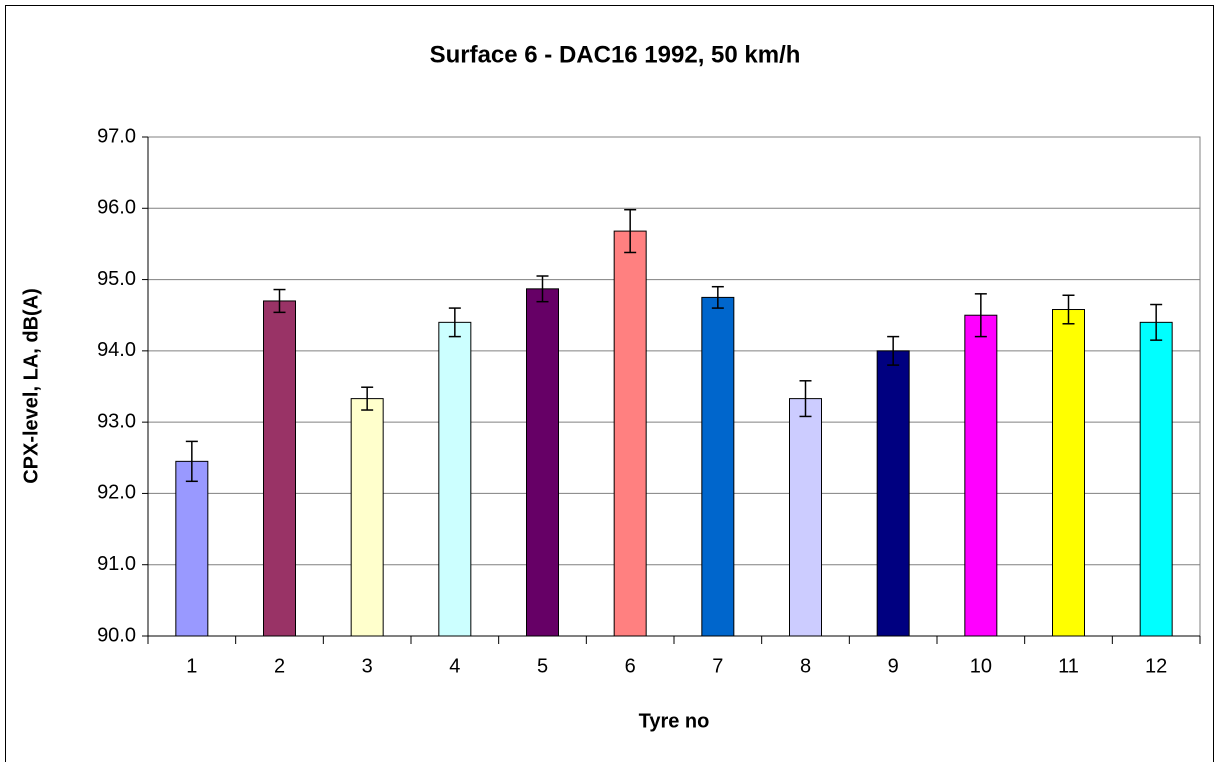  Describe the element at coordinates (542, 666) in the screenshot. I see `x-tick-label: 5` at that location.